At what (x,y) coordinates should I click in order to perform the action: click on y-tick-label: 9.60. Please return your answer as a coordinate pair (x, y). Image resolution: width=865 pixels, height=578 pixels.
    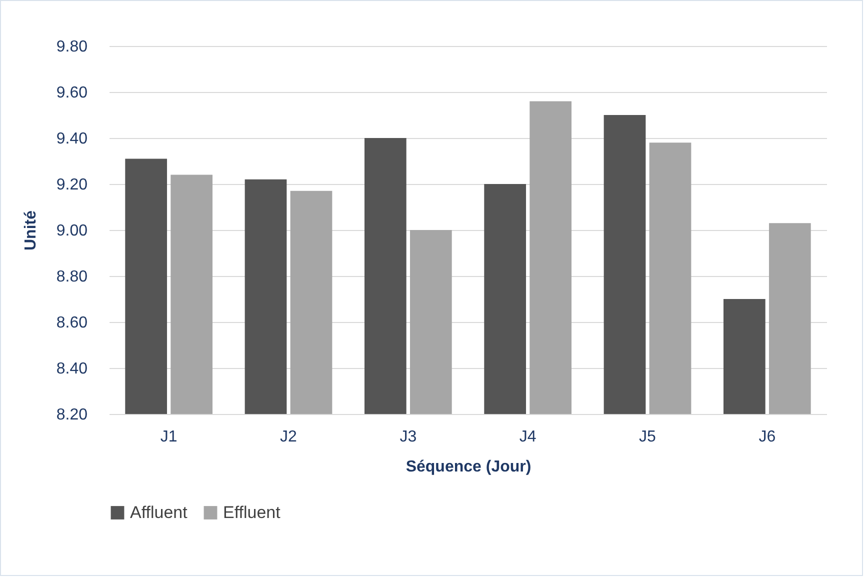
    Looking at the image, I should click on (72, 93).